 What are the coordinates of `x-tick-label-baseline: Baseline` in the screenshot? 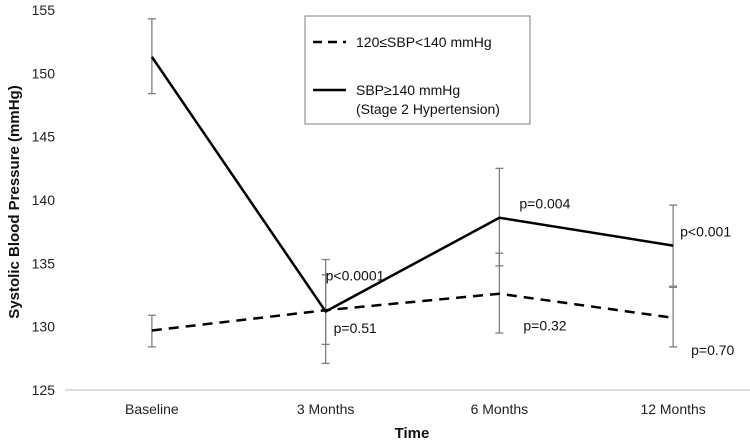 It's located at (152, 409).